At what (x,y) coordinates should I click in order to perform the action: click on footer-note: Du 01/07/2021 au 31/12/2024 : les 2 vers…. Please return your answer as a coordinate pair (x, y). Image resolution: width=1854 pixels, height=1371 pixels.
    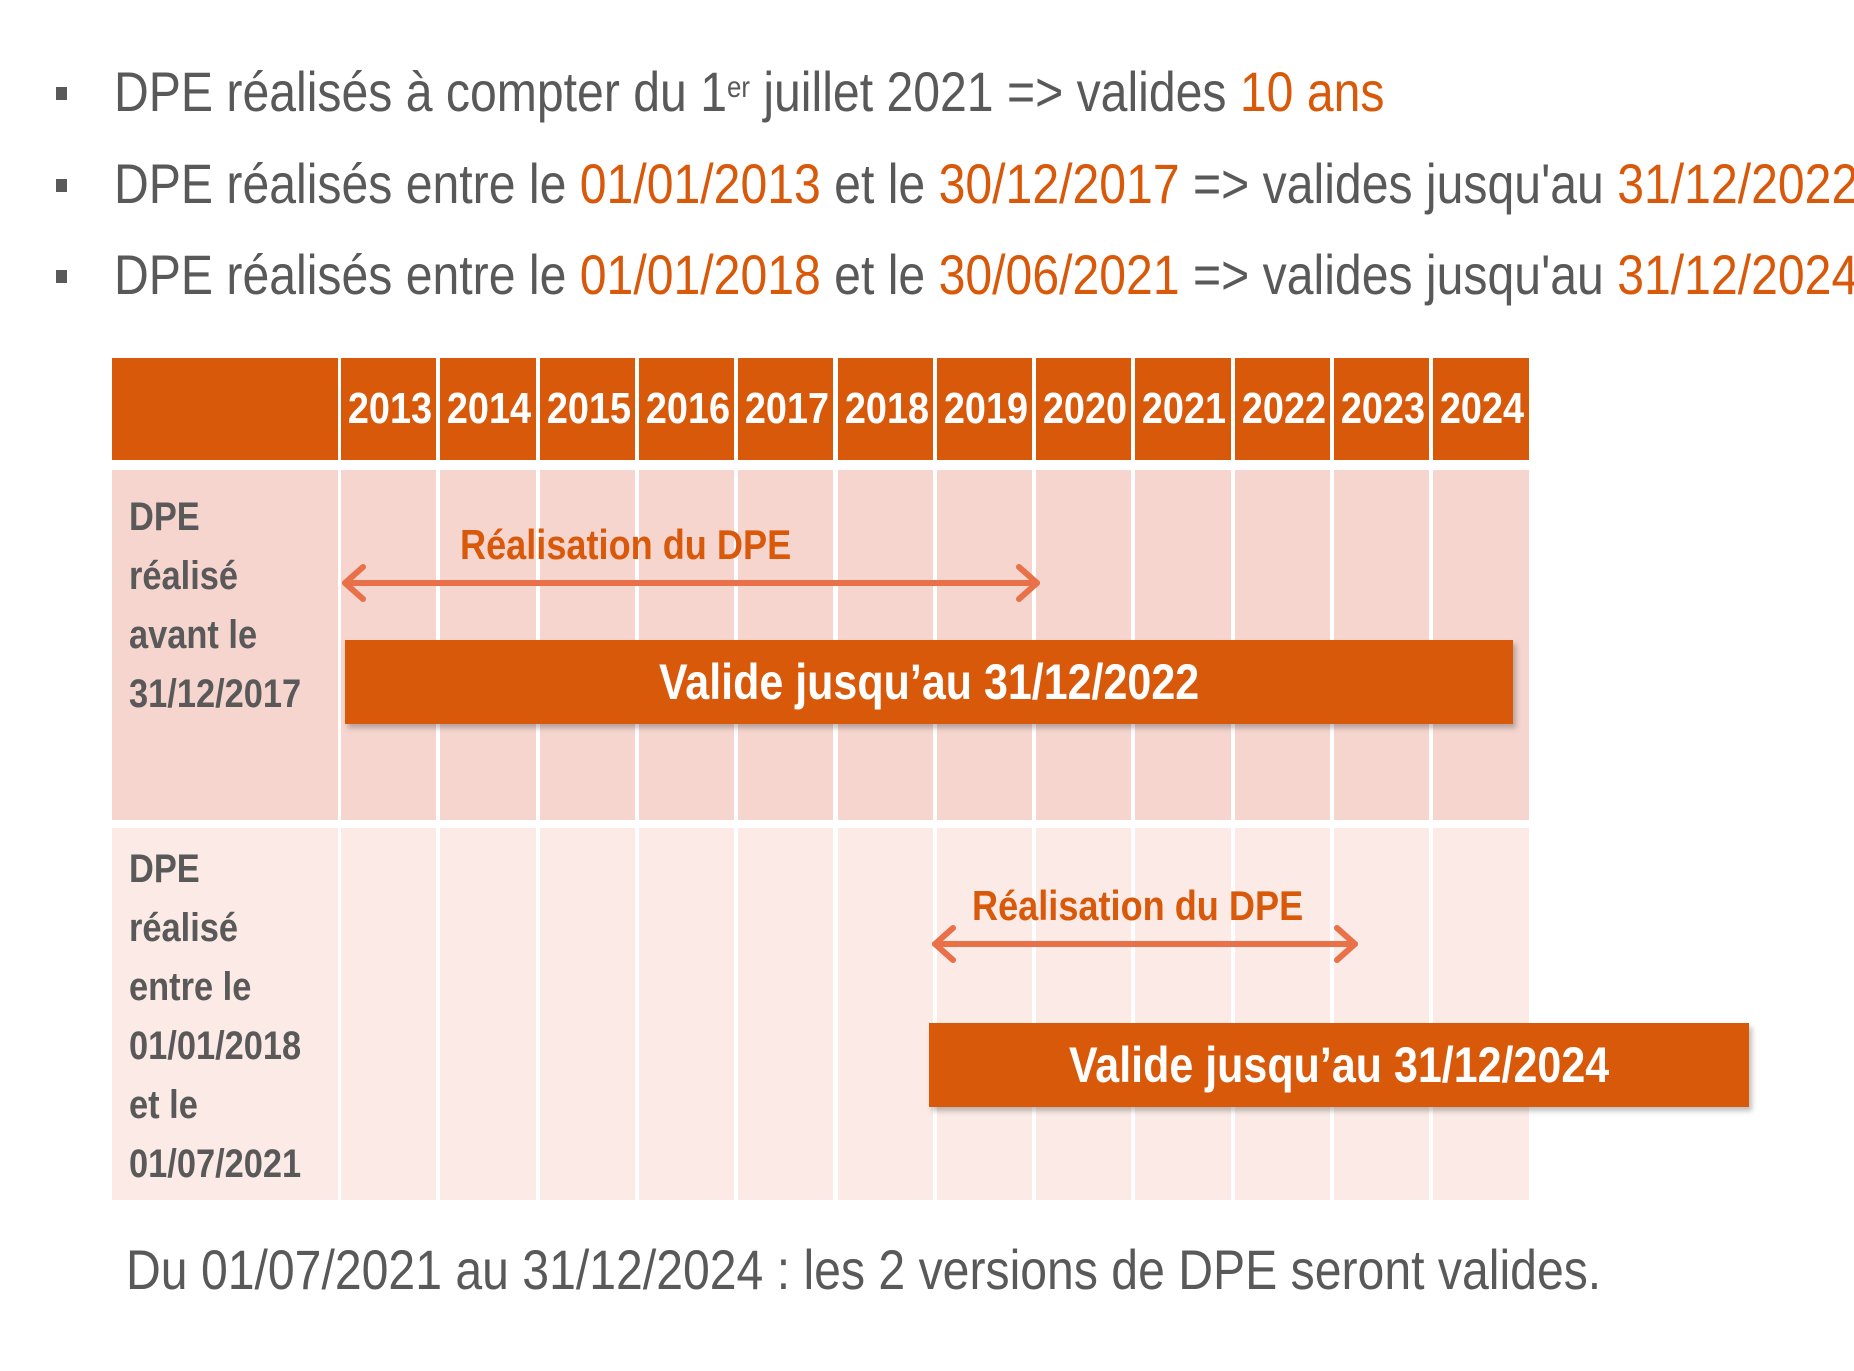
    Looking at the image, I should click on (864, 1269).